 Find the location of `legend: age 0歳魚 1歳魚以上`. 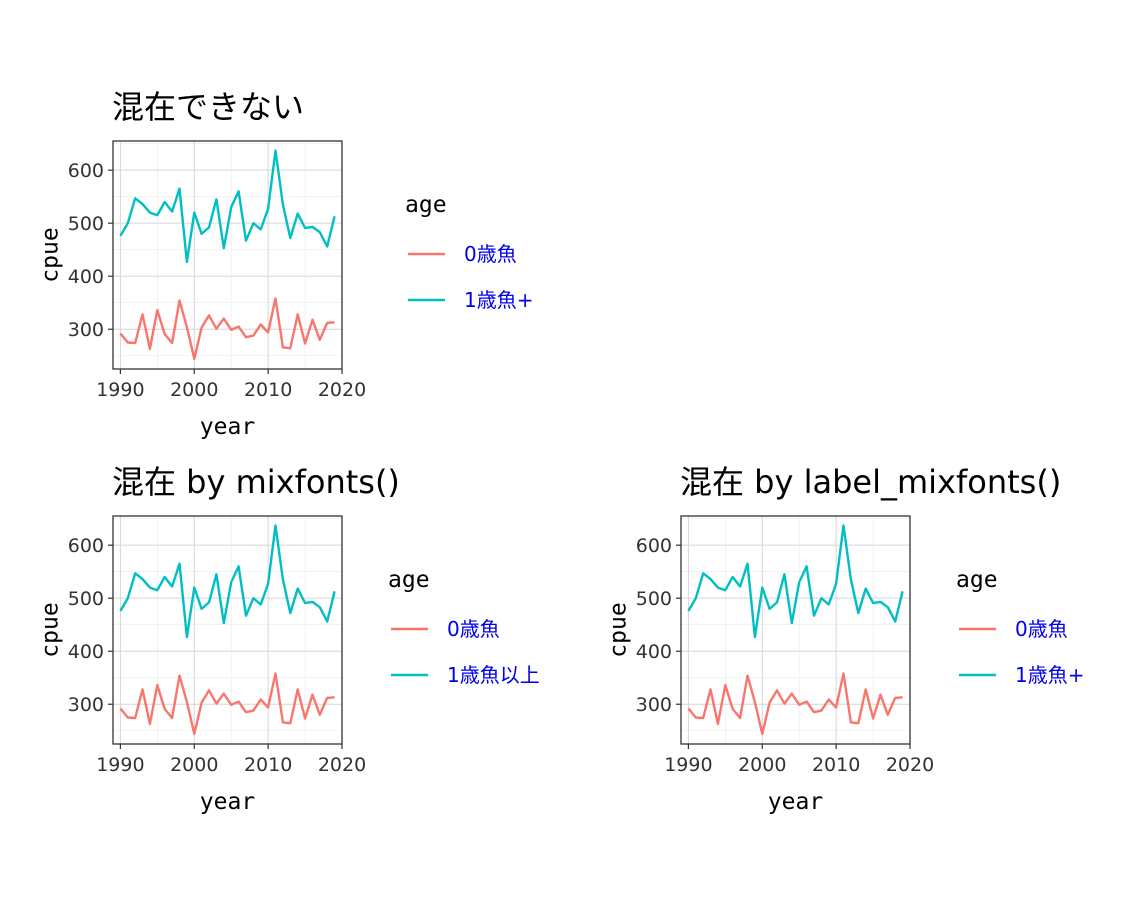

legend: age 0歳魚 1歳魚以上 is located at coordinates (464, 627).